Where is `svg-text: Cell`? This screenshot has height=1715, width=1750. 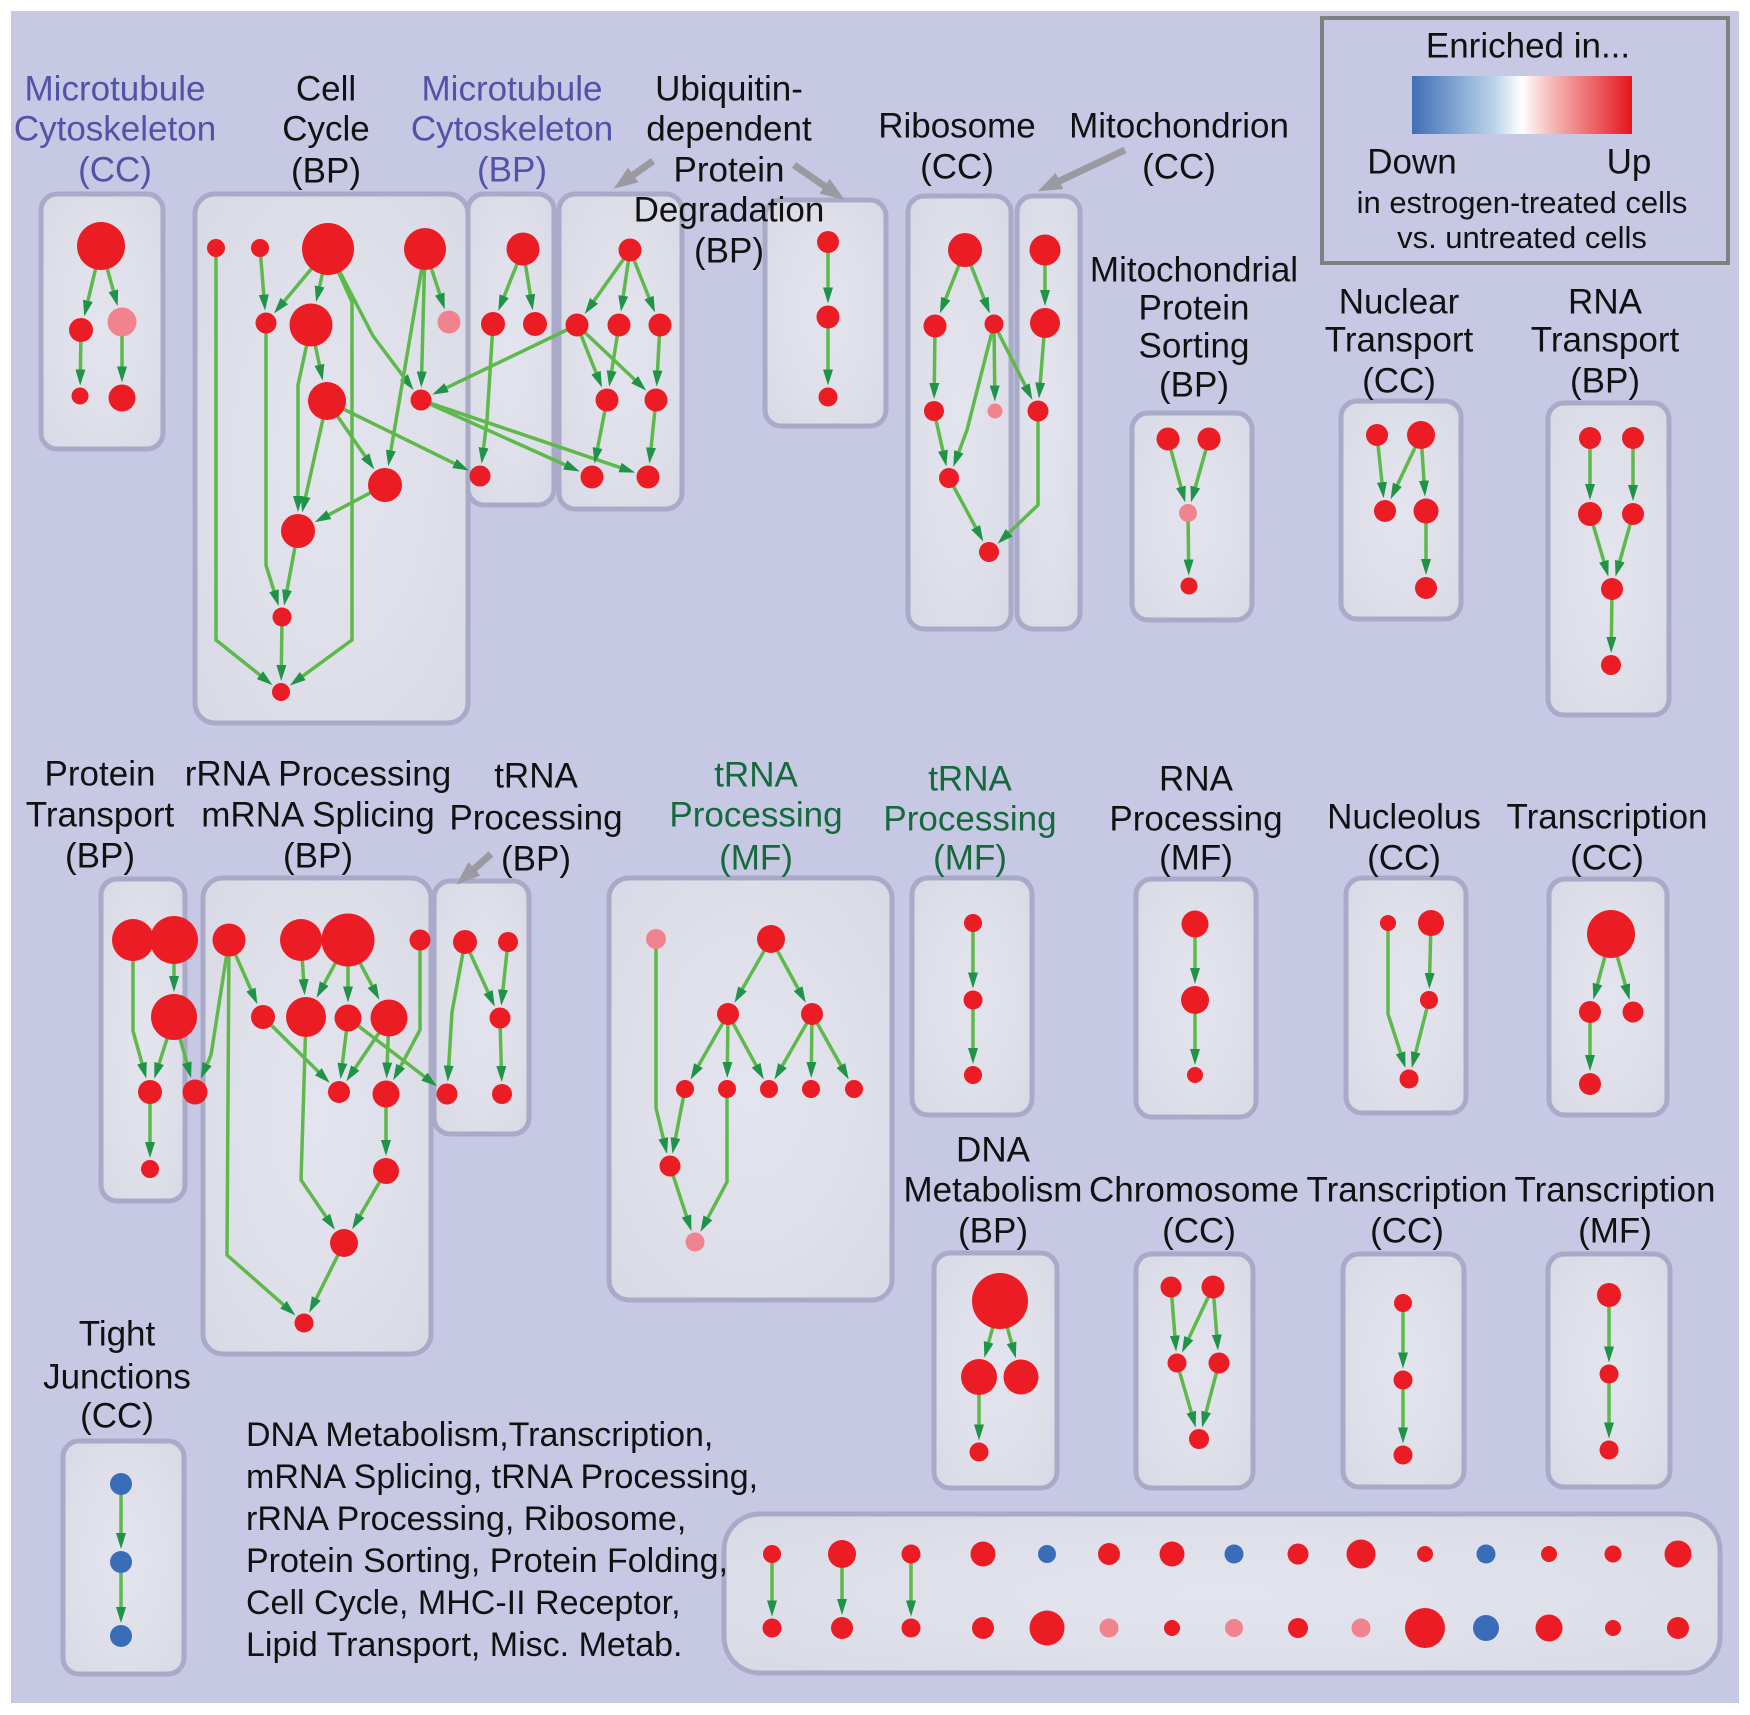 svg-text: Cell is located at coordinates (326, 88).